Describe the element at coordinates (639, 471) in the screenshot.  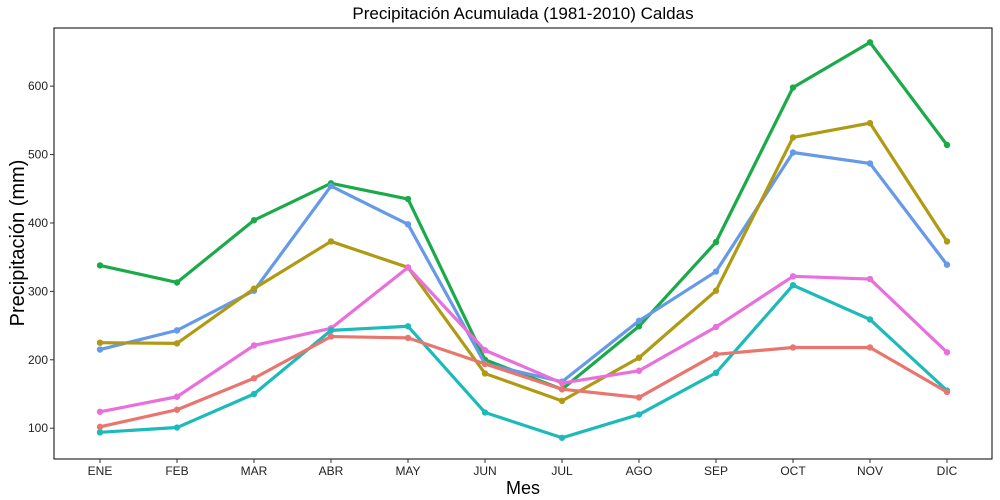
I see `x-tick-label: AGO` at that location.